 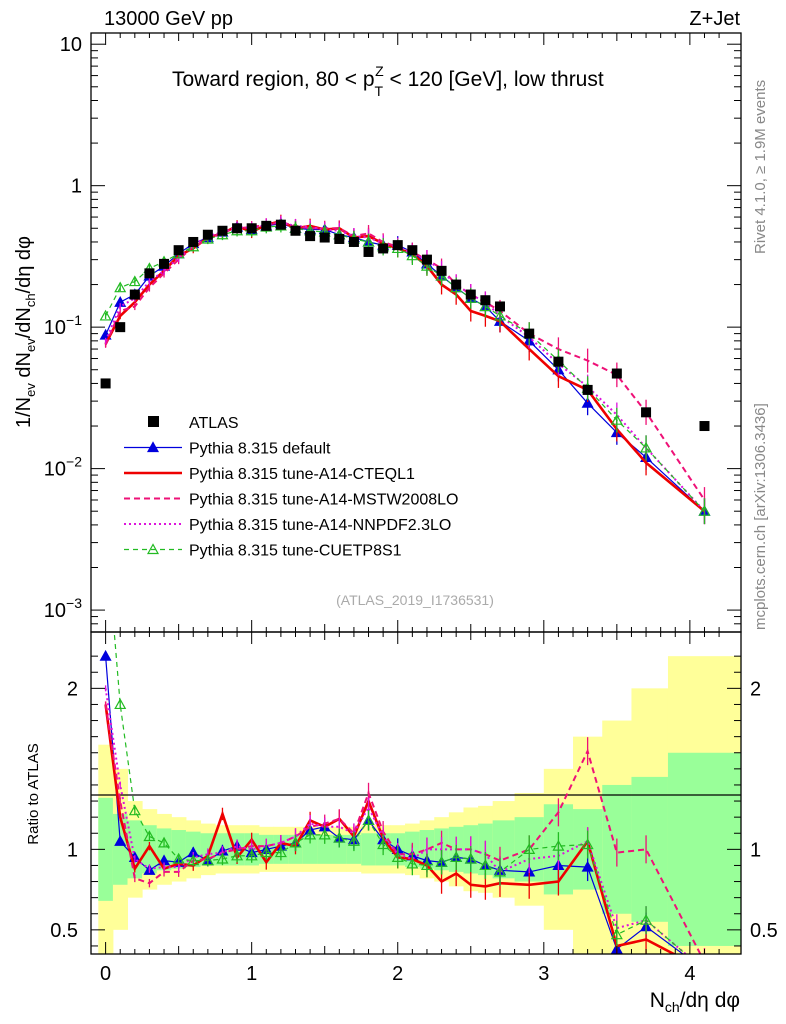 I want to click on ratio-y-tick-label-left: 0.5, so click(x=64, y=931).